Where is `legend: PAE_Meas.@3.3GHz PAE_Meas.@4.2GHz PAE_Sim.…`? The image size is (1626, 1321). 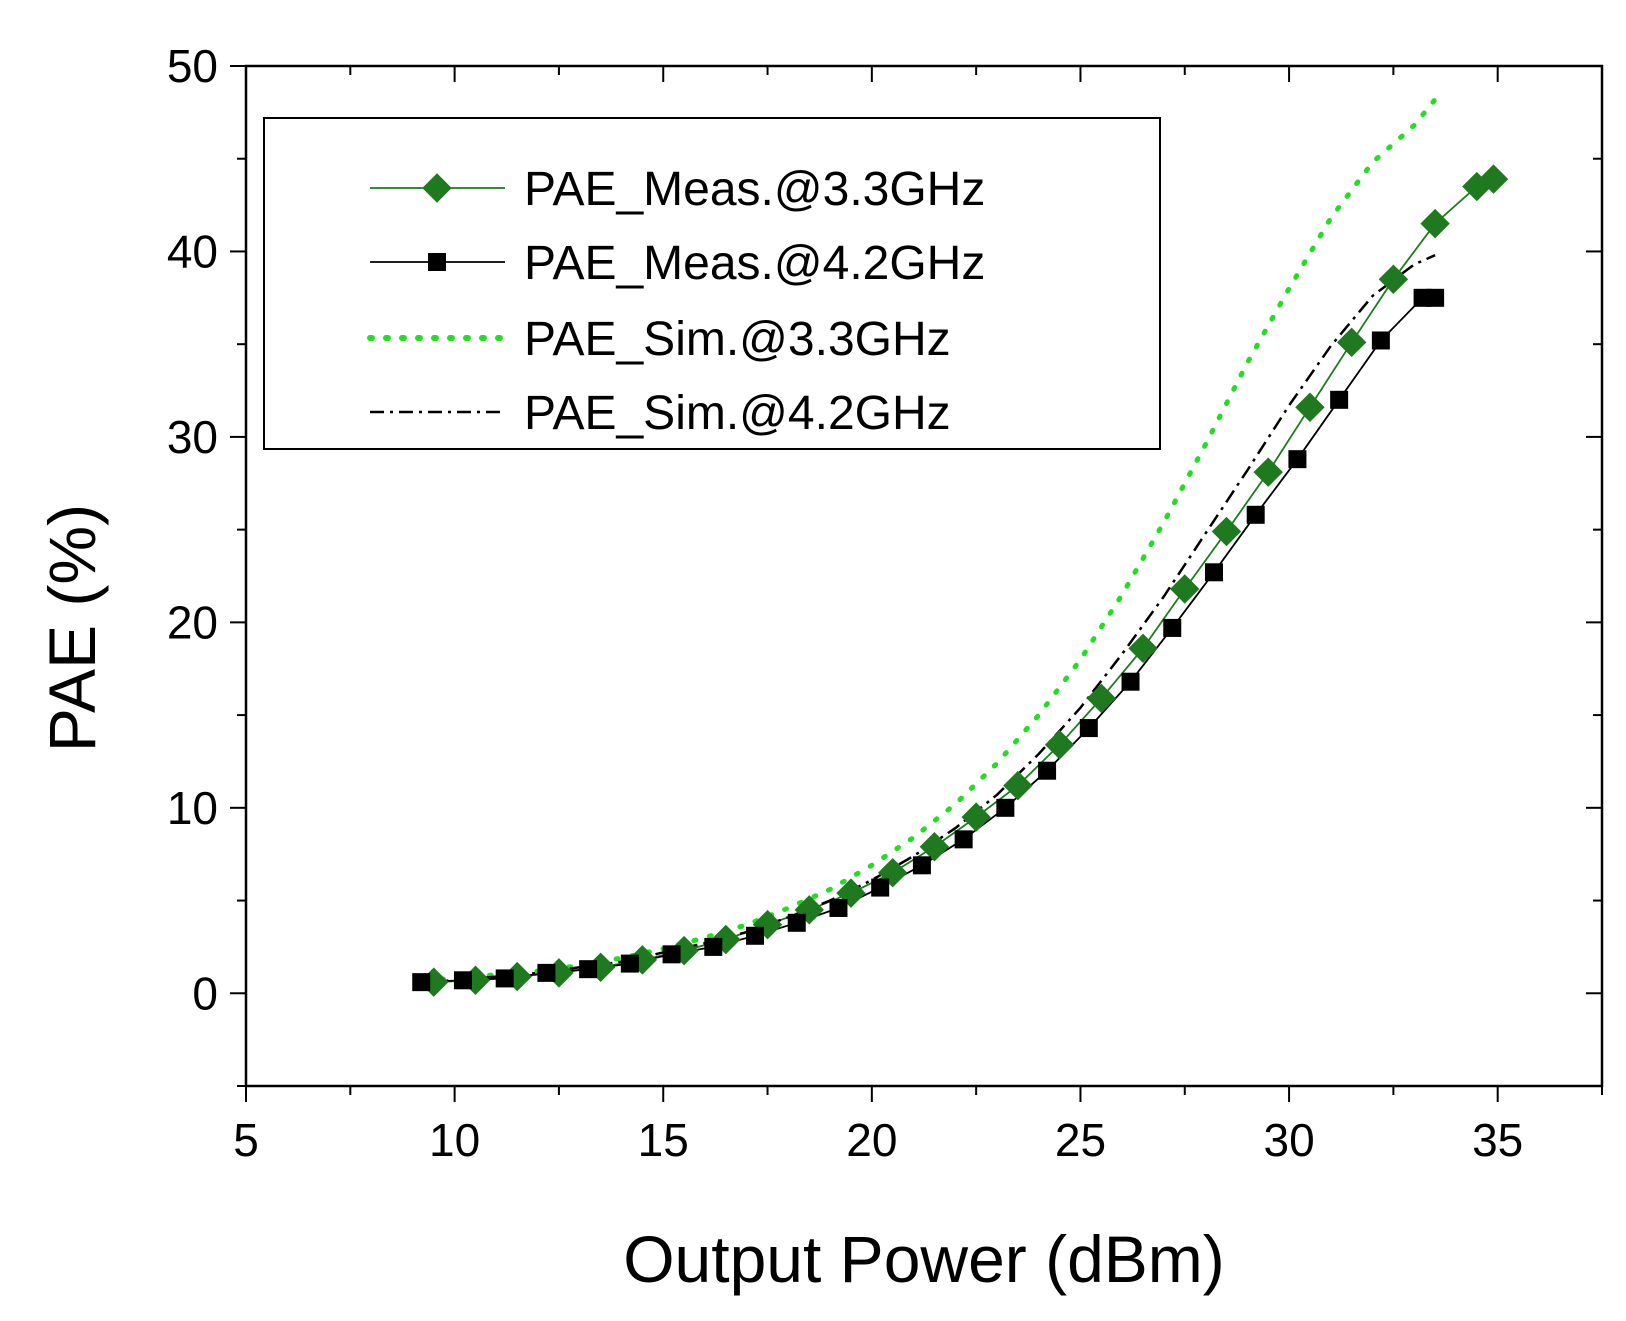 legend: PAE_Meas.@3.3GHz PAE_Meas.@4.2GHz PAE_Sim.… is located at coordinates (712, 283).